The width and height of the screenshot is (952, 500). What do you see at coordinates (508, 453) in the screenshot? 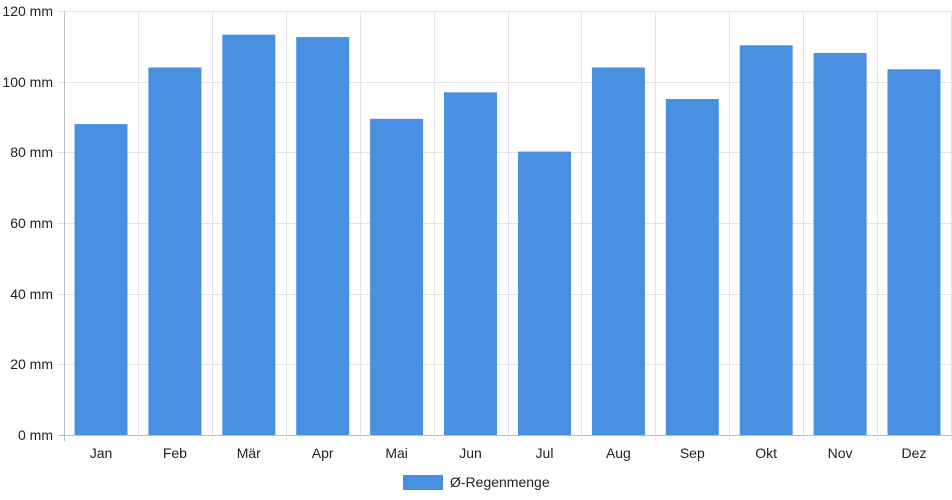
I see `x-tick-labels: Jan Feb Mär Apr Mai Jun Jul Aug Sep Okt Nov Dez` at bounding box center [508, 453].